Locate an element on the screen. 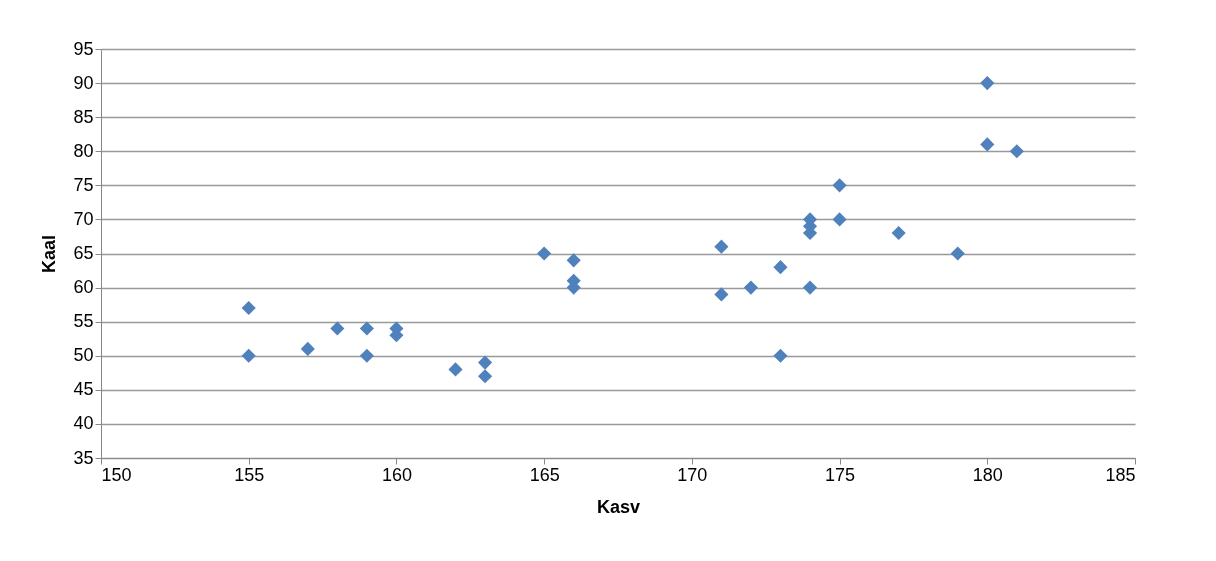 Image resolution: width=1216 pixels, height=561 pixels. y-tick-label: 45 is located at coordinates (83, 389).